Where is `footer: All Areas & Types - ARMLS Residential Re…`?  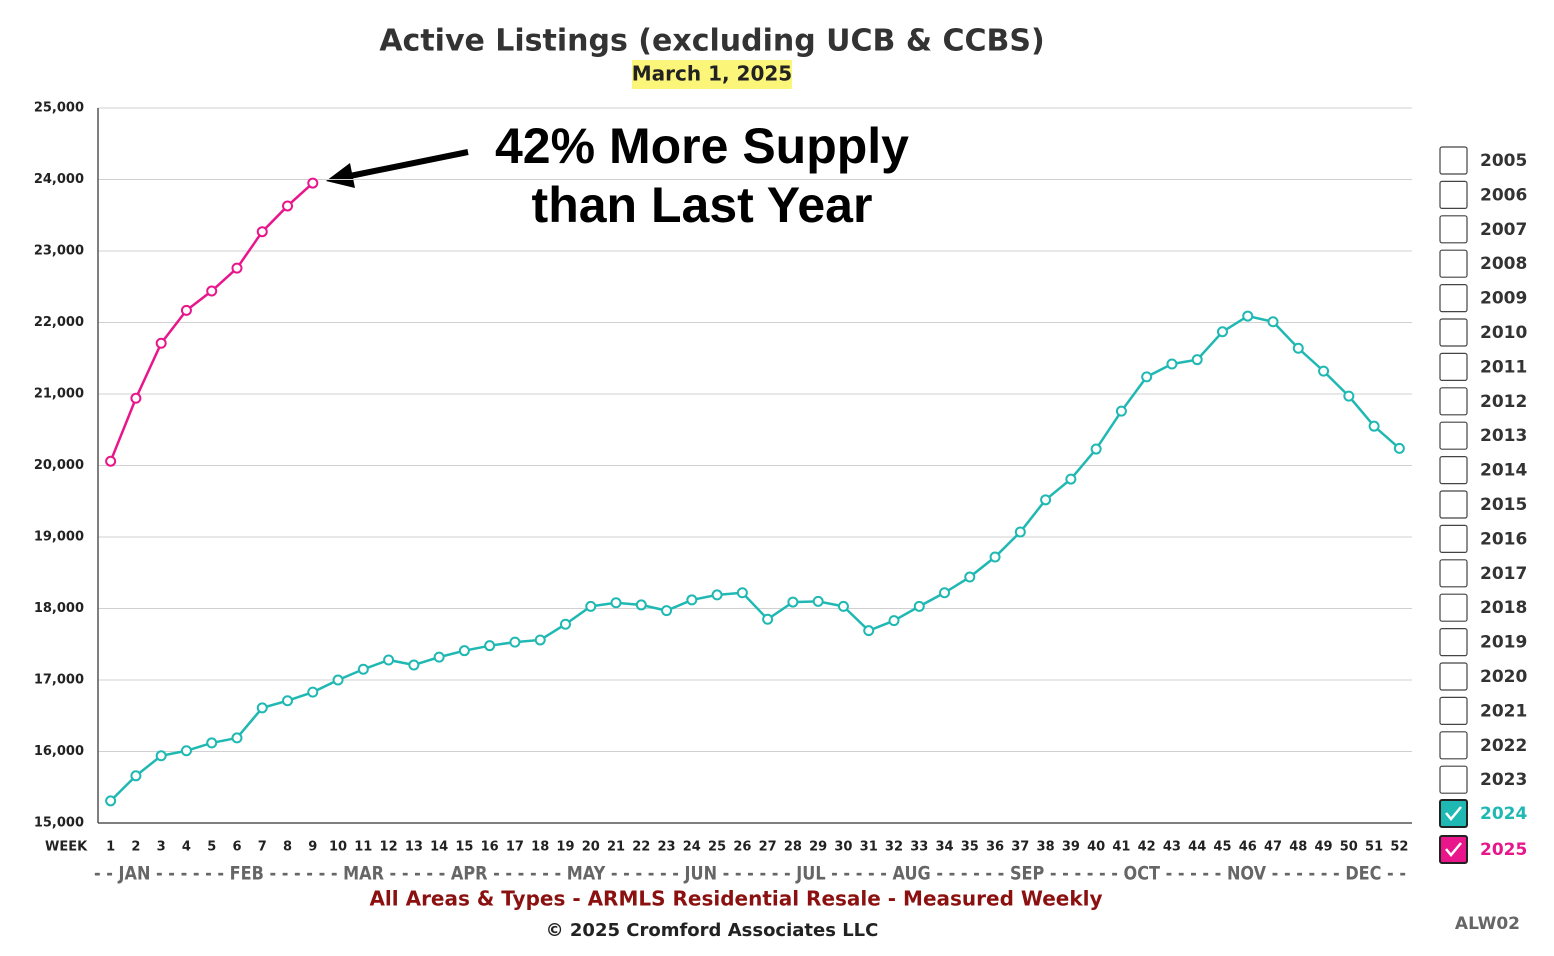 footer: All Areas & Types - ARMLS Residential Re… is located at coordinates (735, 899).